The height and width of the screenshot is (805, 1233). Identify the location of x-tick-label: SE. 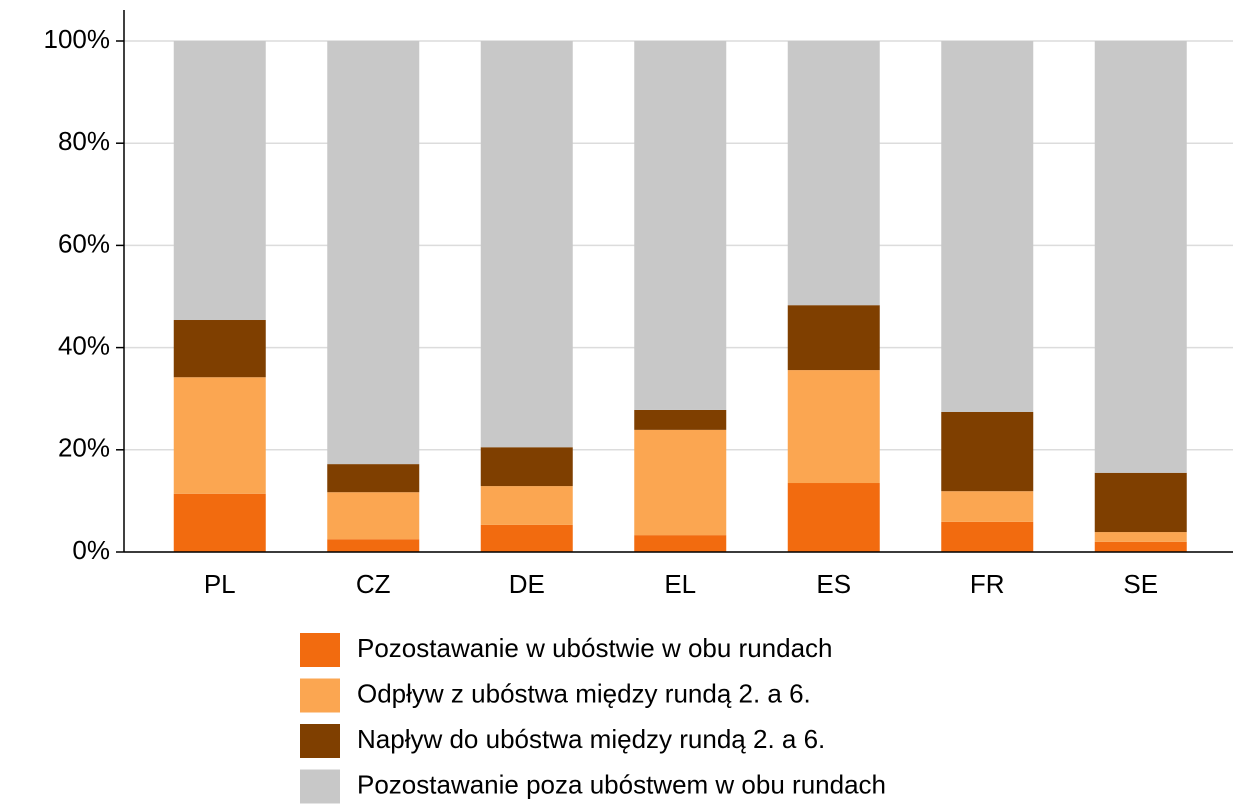
(1140, 584).